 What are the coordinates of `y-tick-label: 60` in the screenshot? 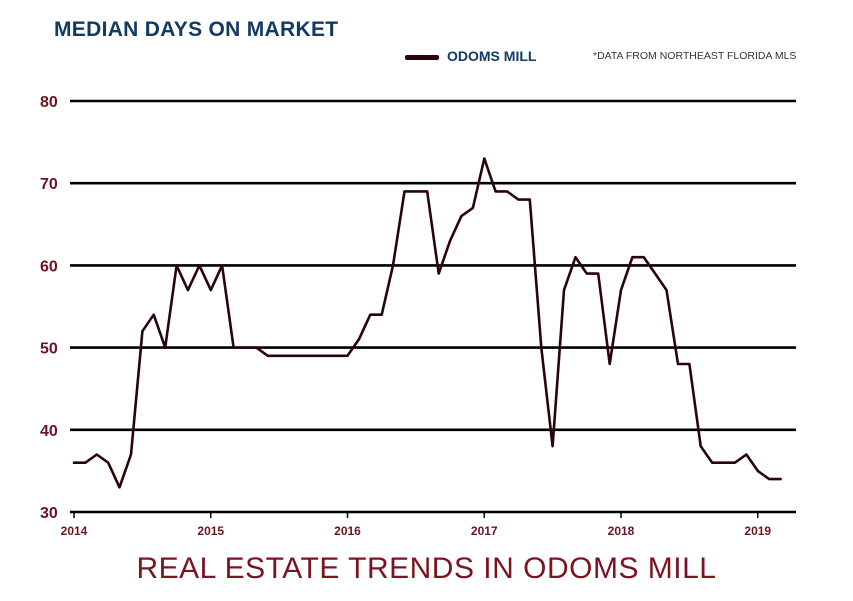 It's located at (49, 266).